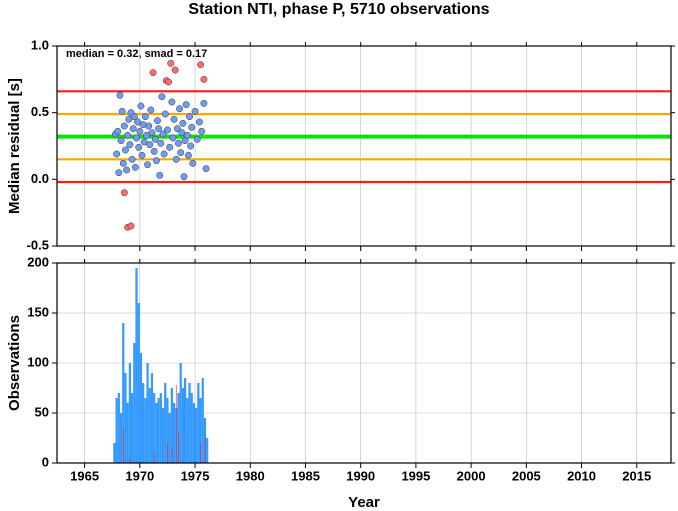  What do you see at coordinates (38, 361) in the screenshot?
I see `y-tick-label: 100` at bounding box center [38, 361].